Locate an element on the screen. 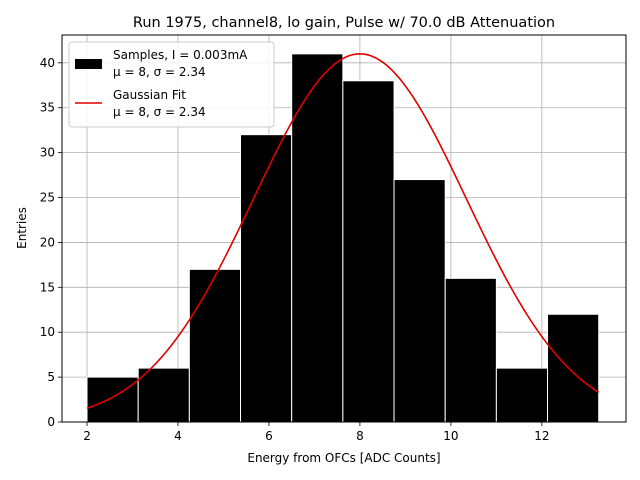 This screenshot has width=640, height=480. y-tick-label: 15 is located at coordinates (47, 287).